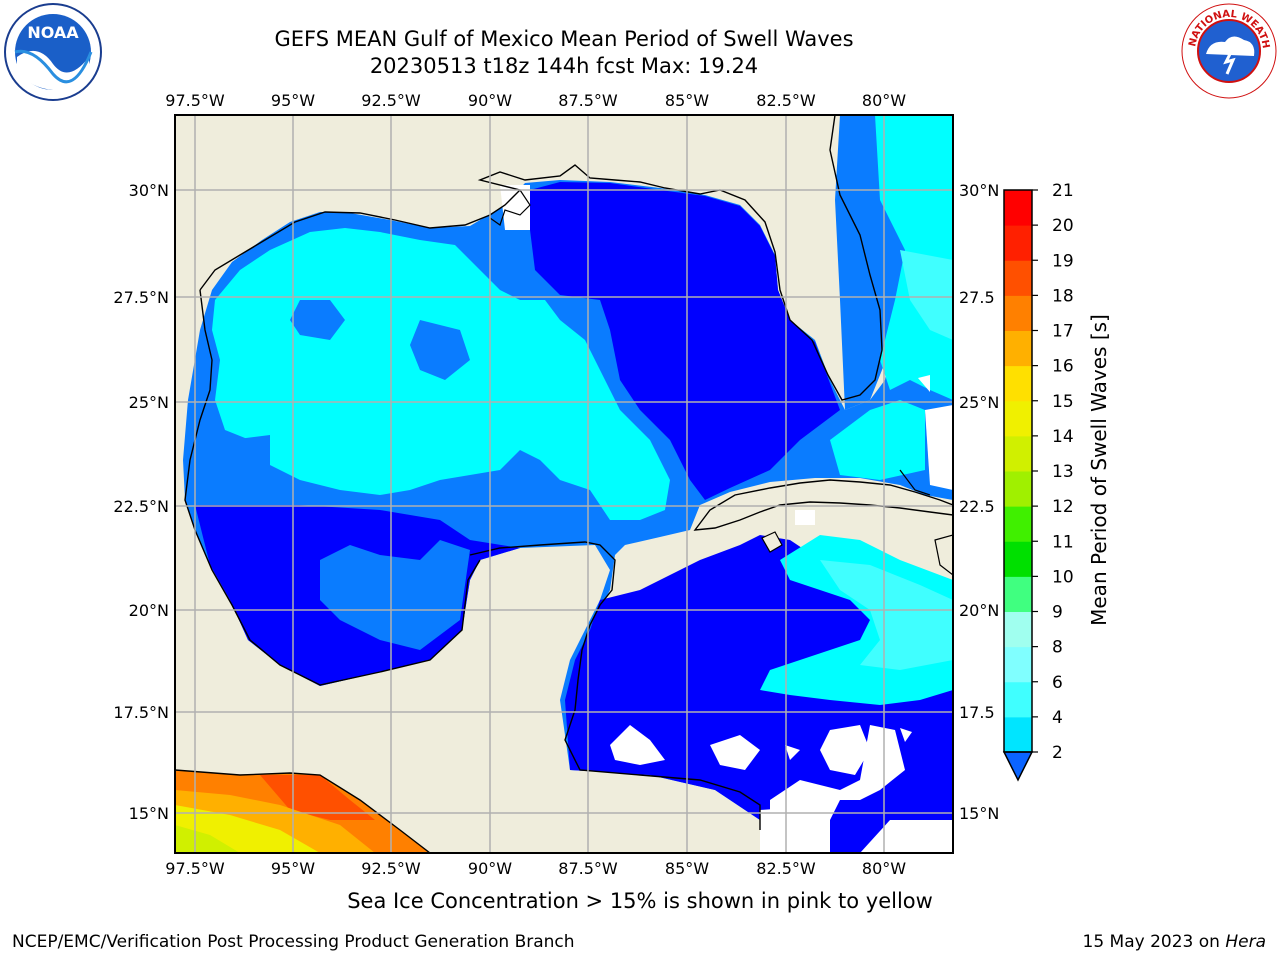 This screenshot has height=960, width=1280. What do you see at coordinates (786, 100) in the screenshot?
I see `lon-label-top: 82.5°W` at bounding box center [786, 100].